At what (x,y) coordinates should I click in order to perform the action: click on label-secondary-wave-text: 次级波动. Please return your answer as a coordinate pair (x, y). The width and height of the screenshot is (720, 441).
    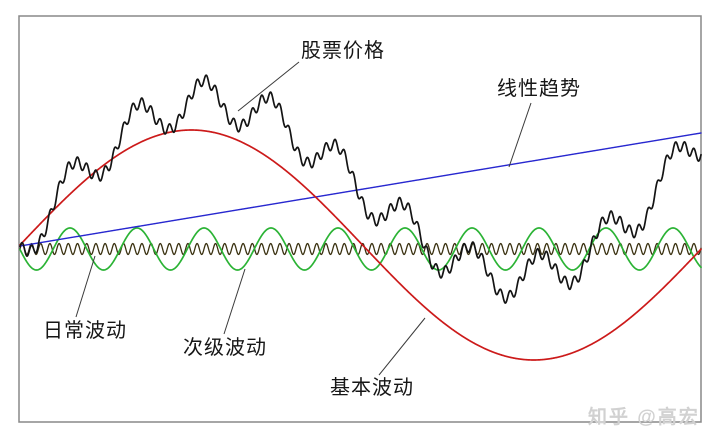
    Looking at the image, I should click on (225, 348).